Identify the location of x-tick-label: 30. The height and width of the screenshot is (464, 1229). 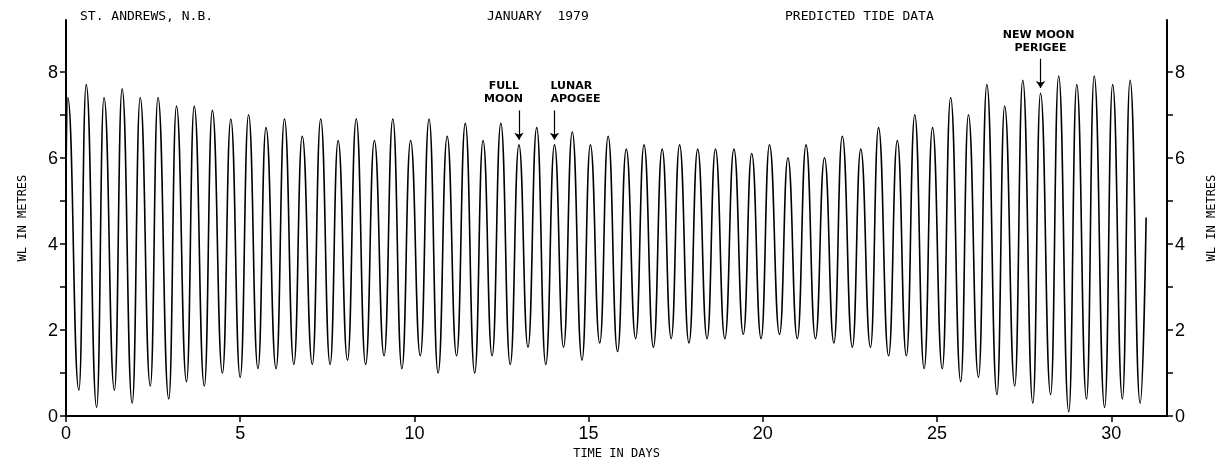
(1111, 433).